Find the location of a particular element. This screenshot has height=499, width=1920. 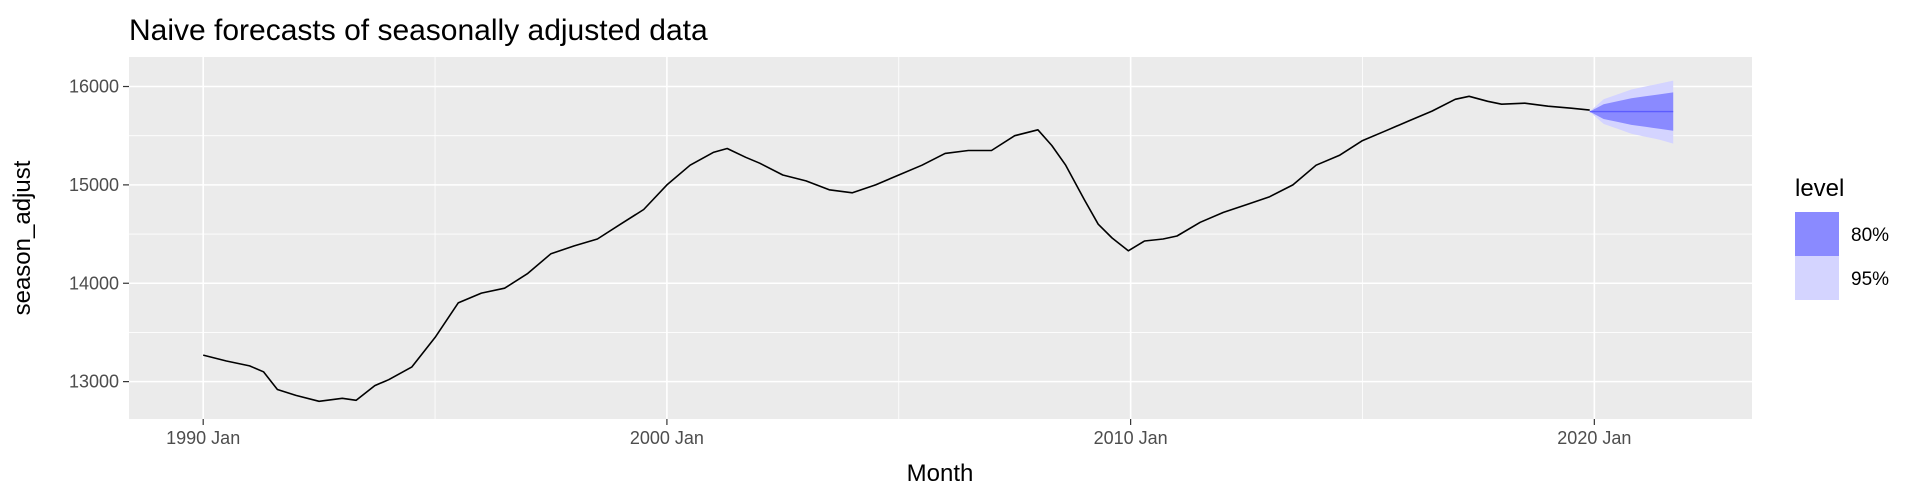

legend-key-95pct is located at coordinates (1817, 278).